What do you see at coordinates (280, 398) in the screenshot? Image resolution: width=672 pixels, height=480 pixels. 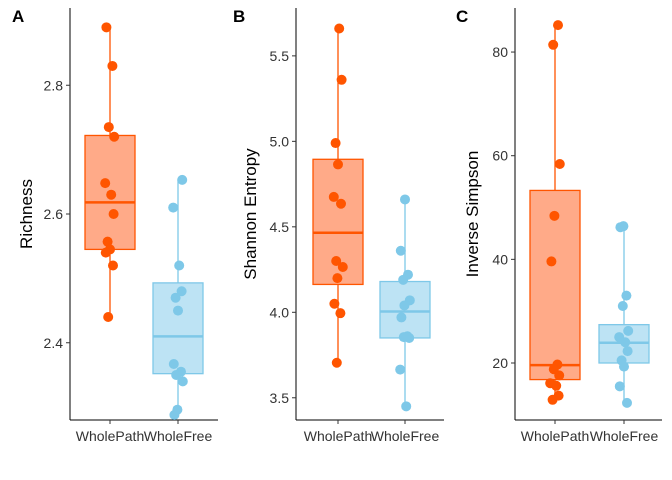 I see `y-tick-label: 3.5` at bounding box center [280, 398].